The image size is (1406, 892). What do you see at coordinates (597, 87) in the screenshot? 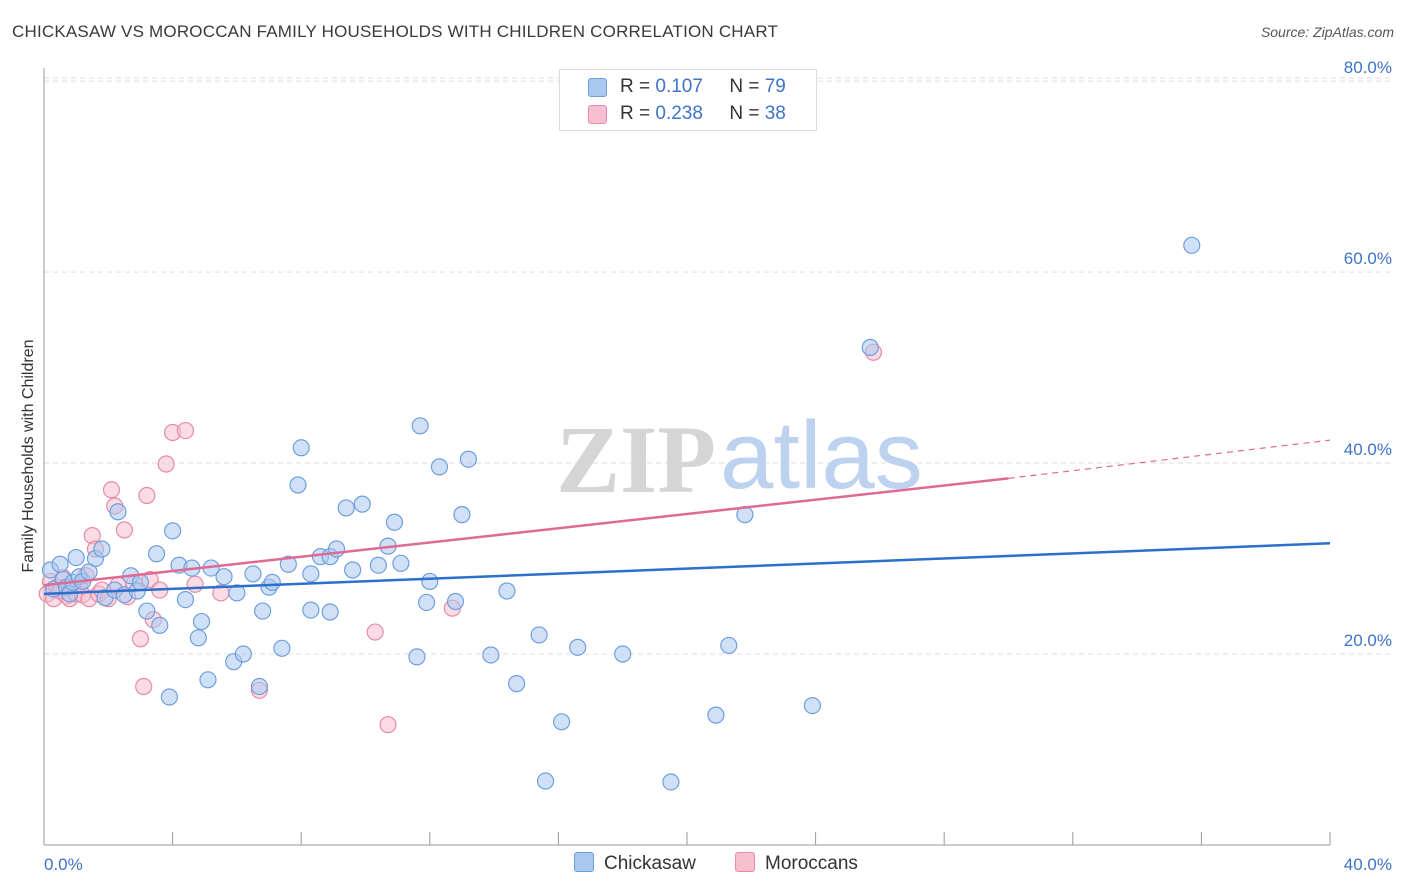
I see `chickasaw-swatch` at bounding box center [597, 87].